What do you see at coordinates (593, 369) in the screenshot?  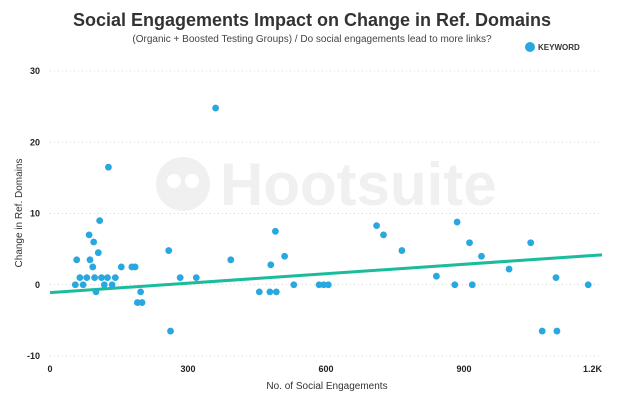 I see `x-tick-label: 1.2K` at bounding box center [593, 369].